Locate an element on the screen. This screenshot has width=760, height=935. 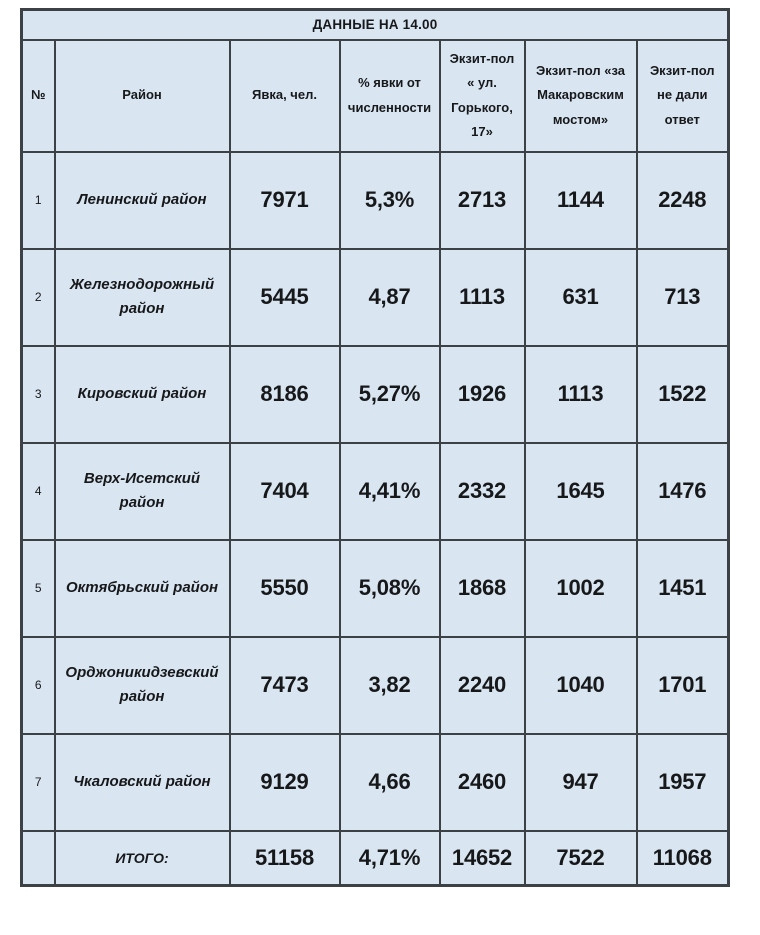
col-header-num: № is located at coordinates (38, 95).